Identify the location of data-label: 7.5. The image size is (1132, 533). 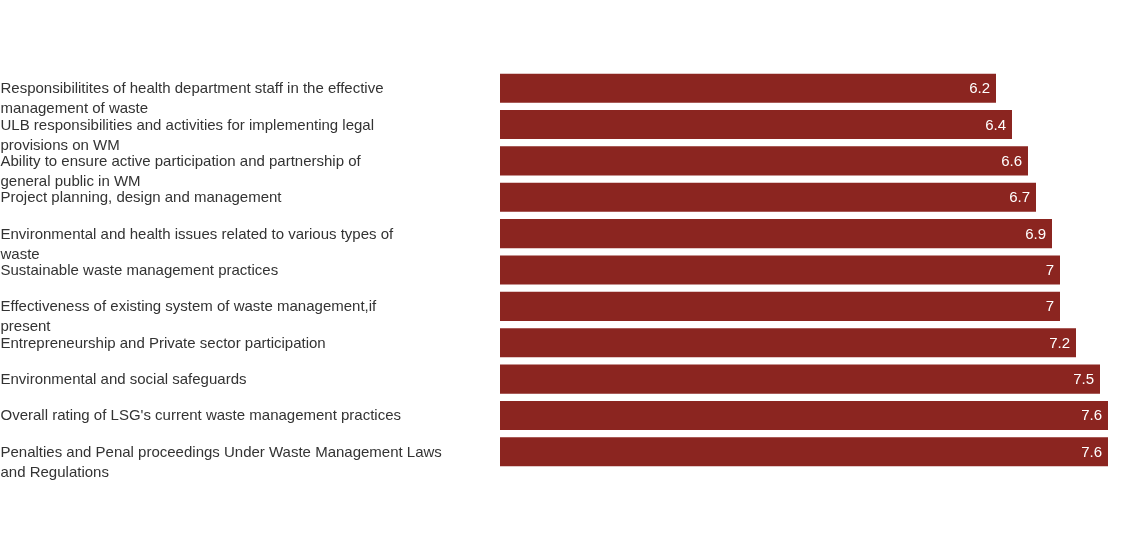
(1083, 379).